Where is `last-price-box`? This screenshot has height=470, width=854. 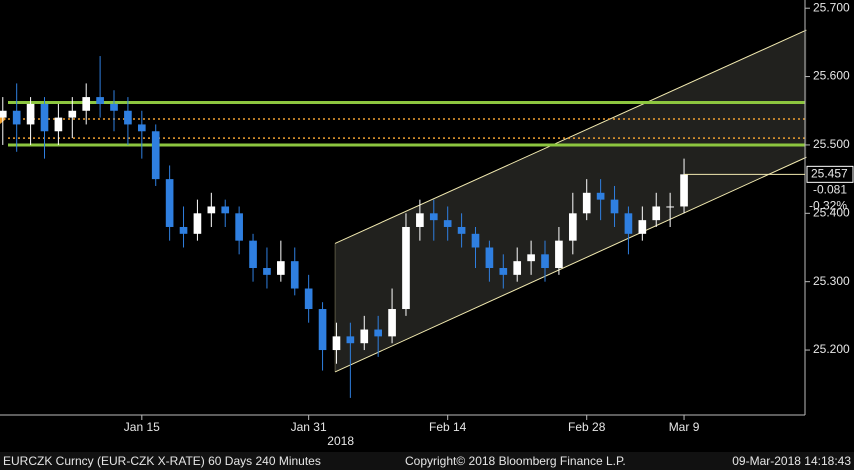 last-price-box is located at coordinates (830, 174).